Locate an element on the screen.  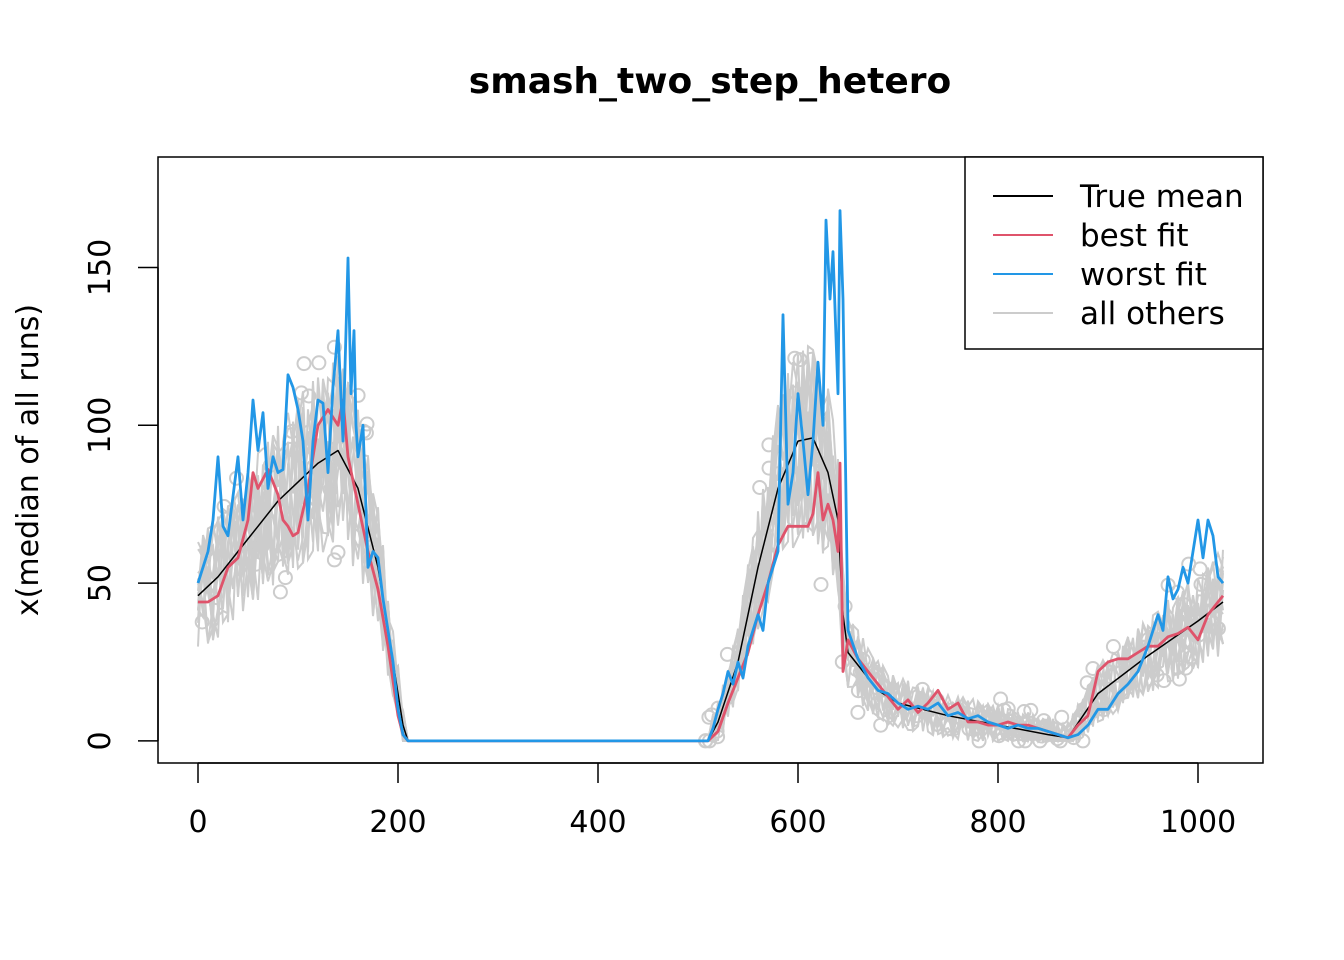
x-tick-label: 800 is located at coordinates (997, 822).